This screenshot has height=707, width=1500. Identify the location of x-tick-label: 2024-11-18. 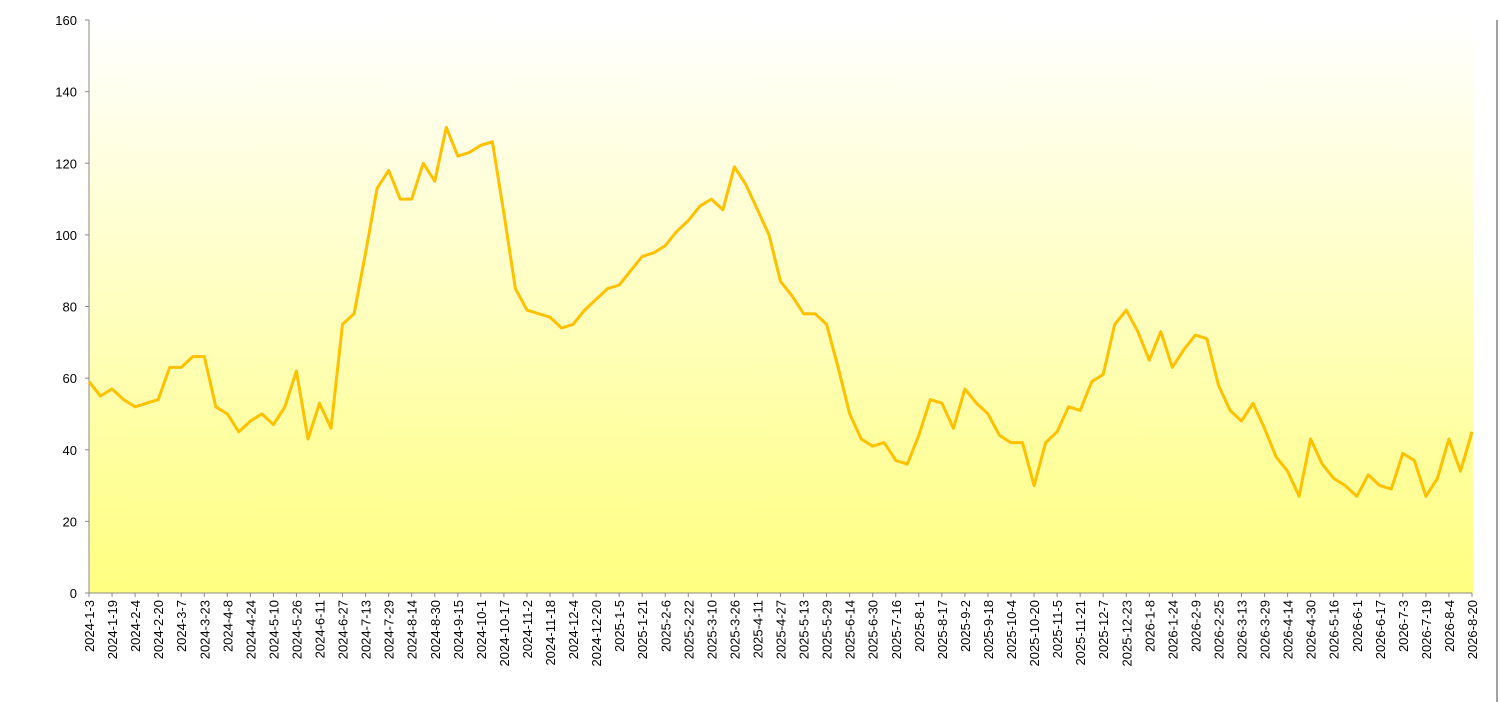
(550, 633).